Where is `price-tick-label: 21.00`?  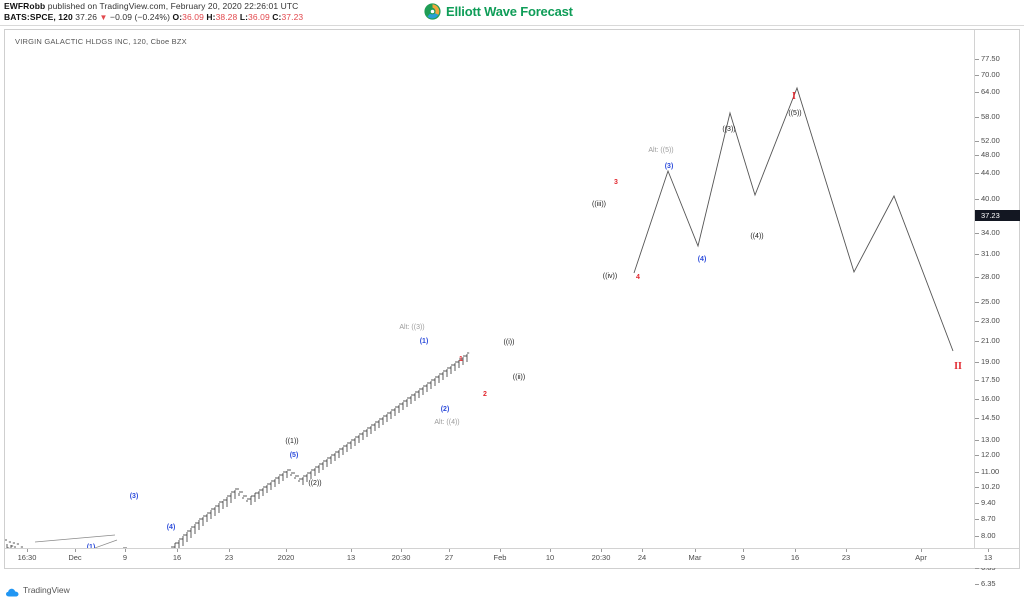 price-tick-label: 21.00 is located at coordinates (990, 340).